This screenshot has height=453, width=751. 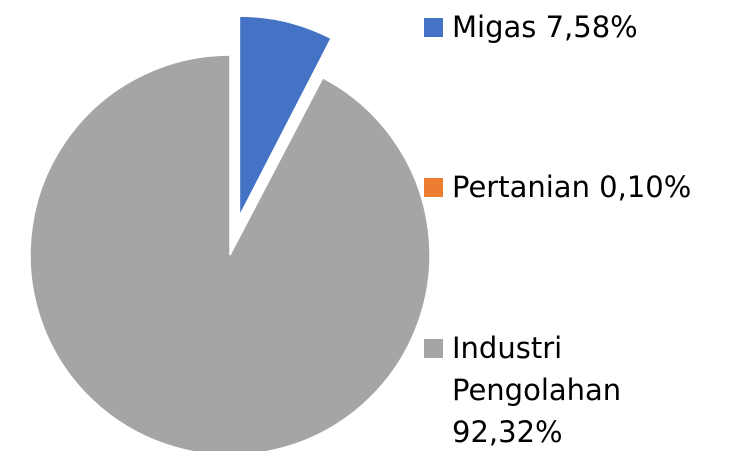 What do you see at coordinates (645, 187) in the screenshot?
I see `legend-value: 0,10%` at bounding box center [645, 187].